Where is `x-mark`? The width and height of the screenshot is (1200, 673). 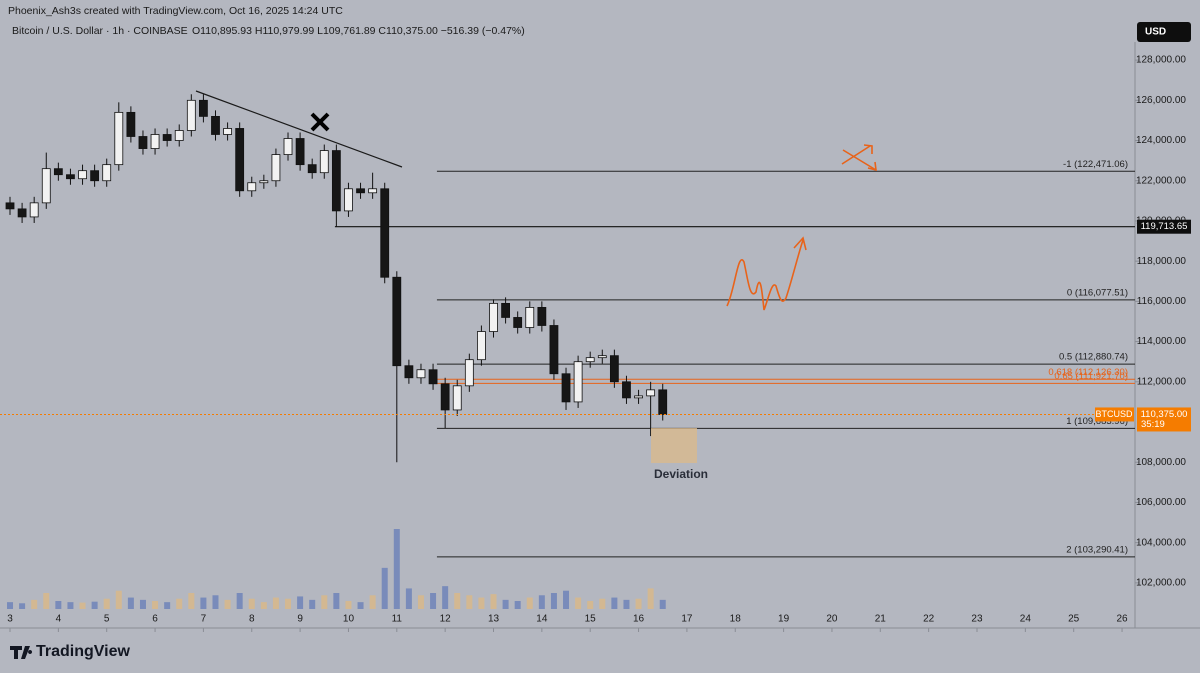
x-mark is located at coordinates (320, 122).